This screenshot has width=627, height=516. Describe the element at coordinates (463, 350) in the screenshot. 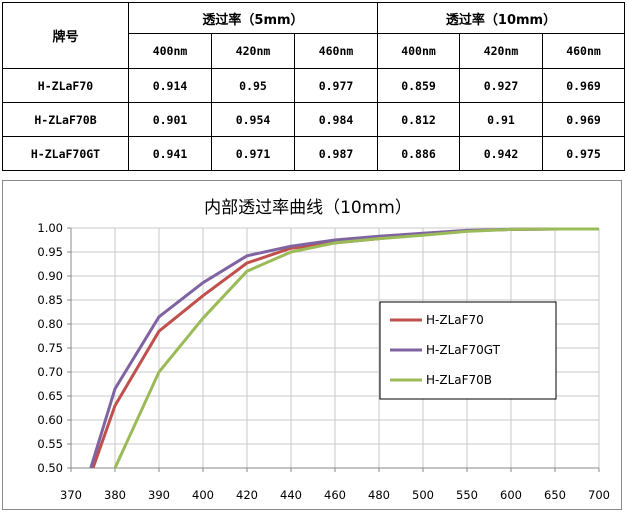

I see `legend-label: H-ZLaF70GT` at that location.